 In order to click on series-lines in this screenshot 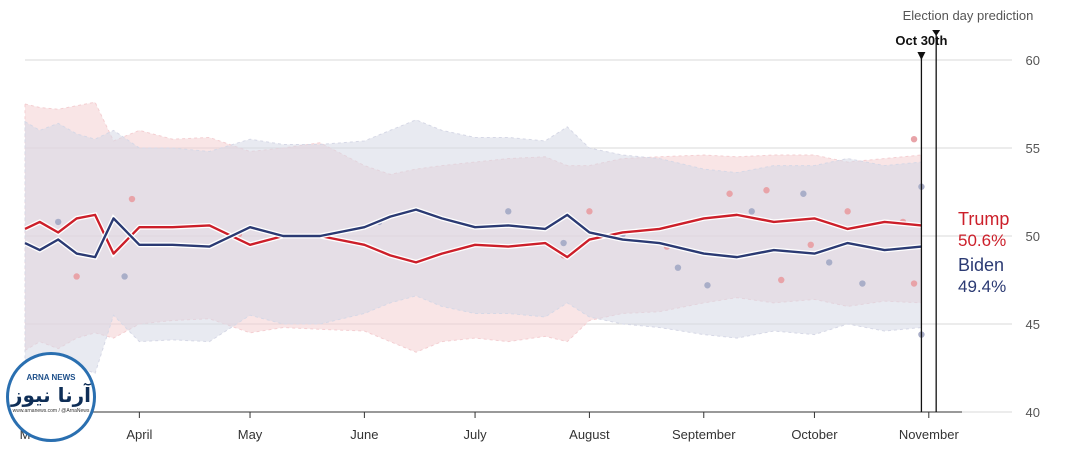, I will do `click(472, 236)`.